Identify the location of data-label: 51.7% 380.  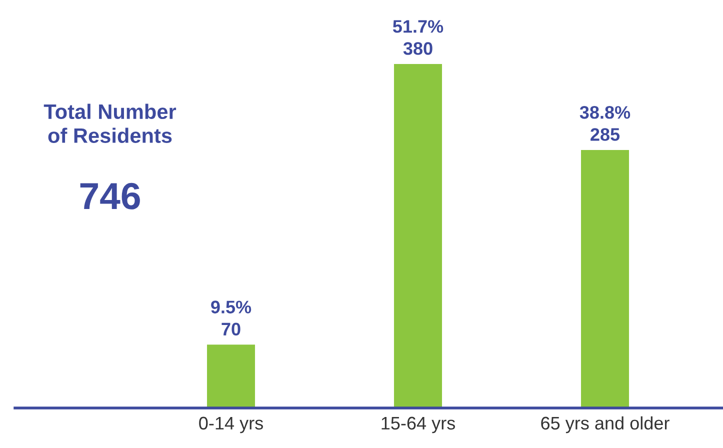
(418, 37).